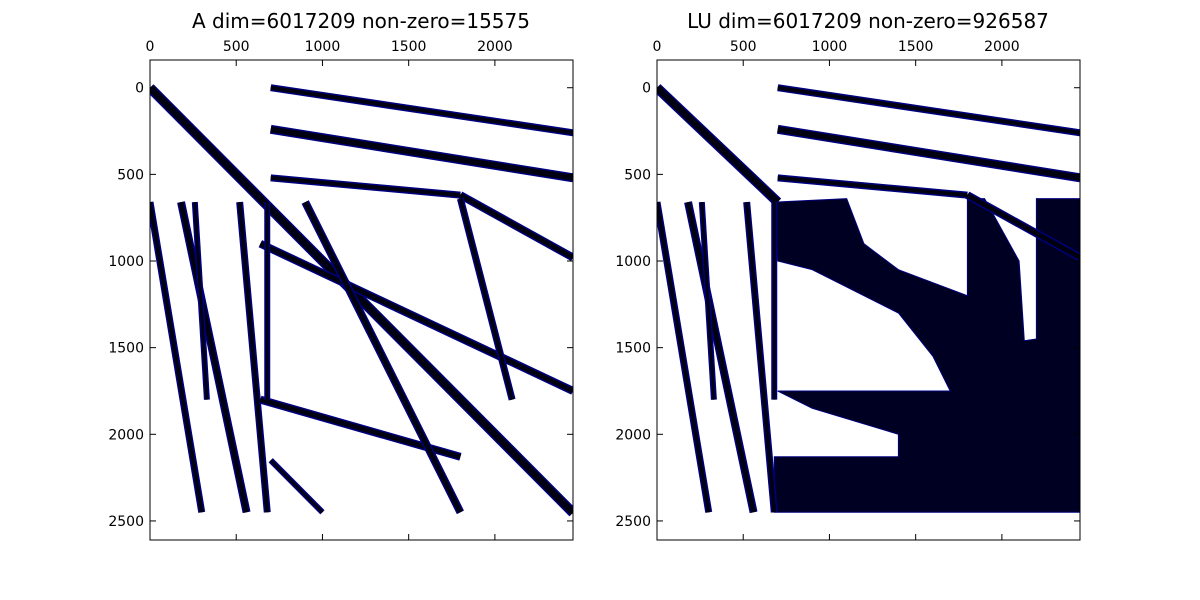  Describe the element at coordinates (868, 21) in the screenshot. I see `chart-title: LU dim=6017209 non-zero=926587` at that location.